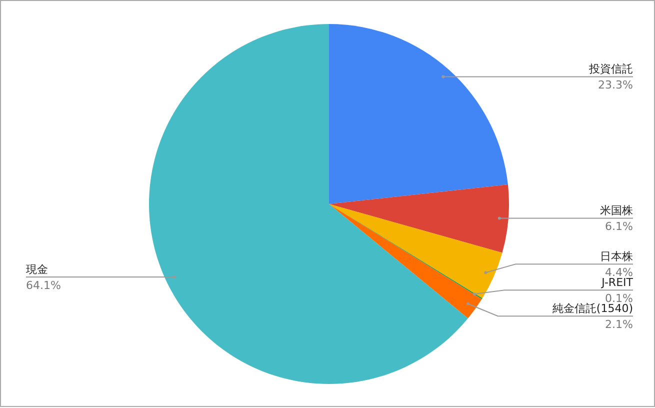 This screenshot has width=655, height=408. I want to click on slice-label: 日本株, so click(616, 257).